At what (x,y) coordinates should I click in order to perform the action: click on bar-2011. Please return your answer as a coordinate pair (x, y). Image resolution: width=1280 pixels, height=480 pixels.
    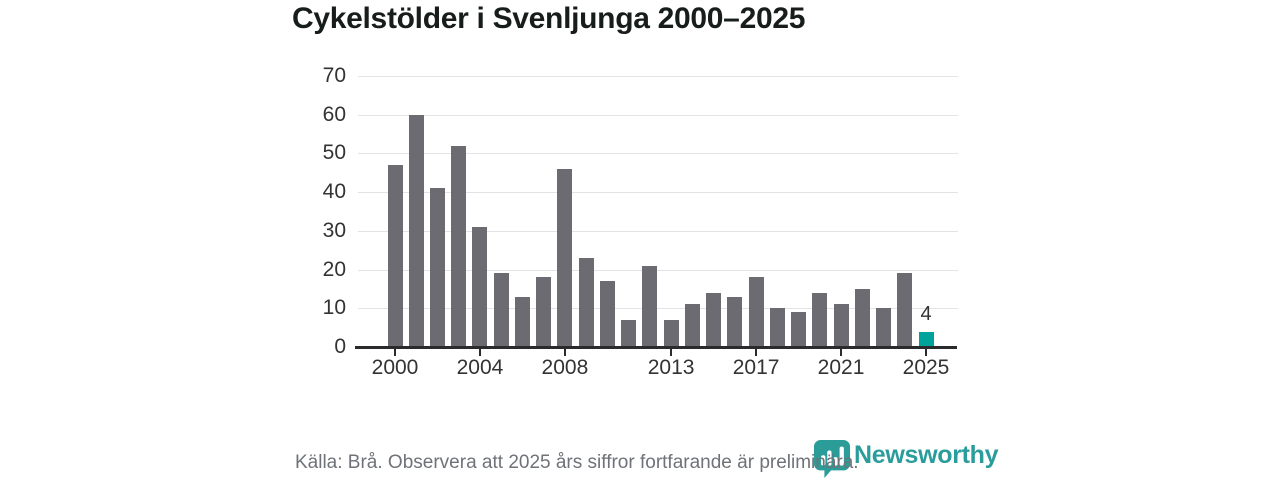
    Looking at the image, I should click on (629, 333).